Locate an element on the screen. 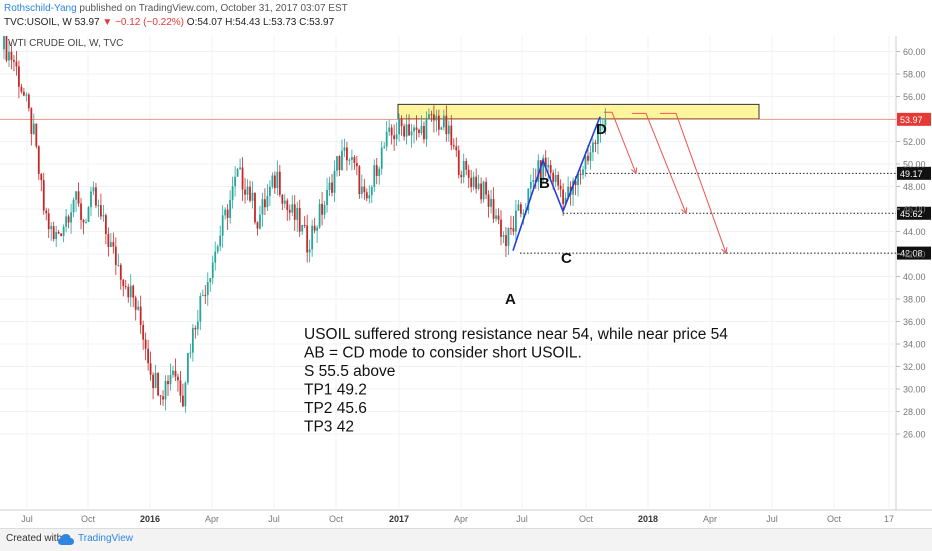  point-labels: A B C D is located at coordinates (556, 214).